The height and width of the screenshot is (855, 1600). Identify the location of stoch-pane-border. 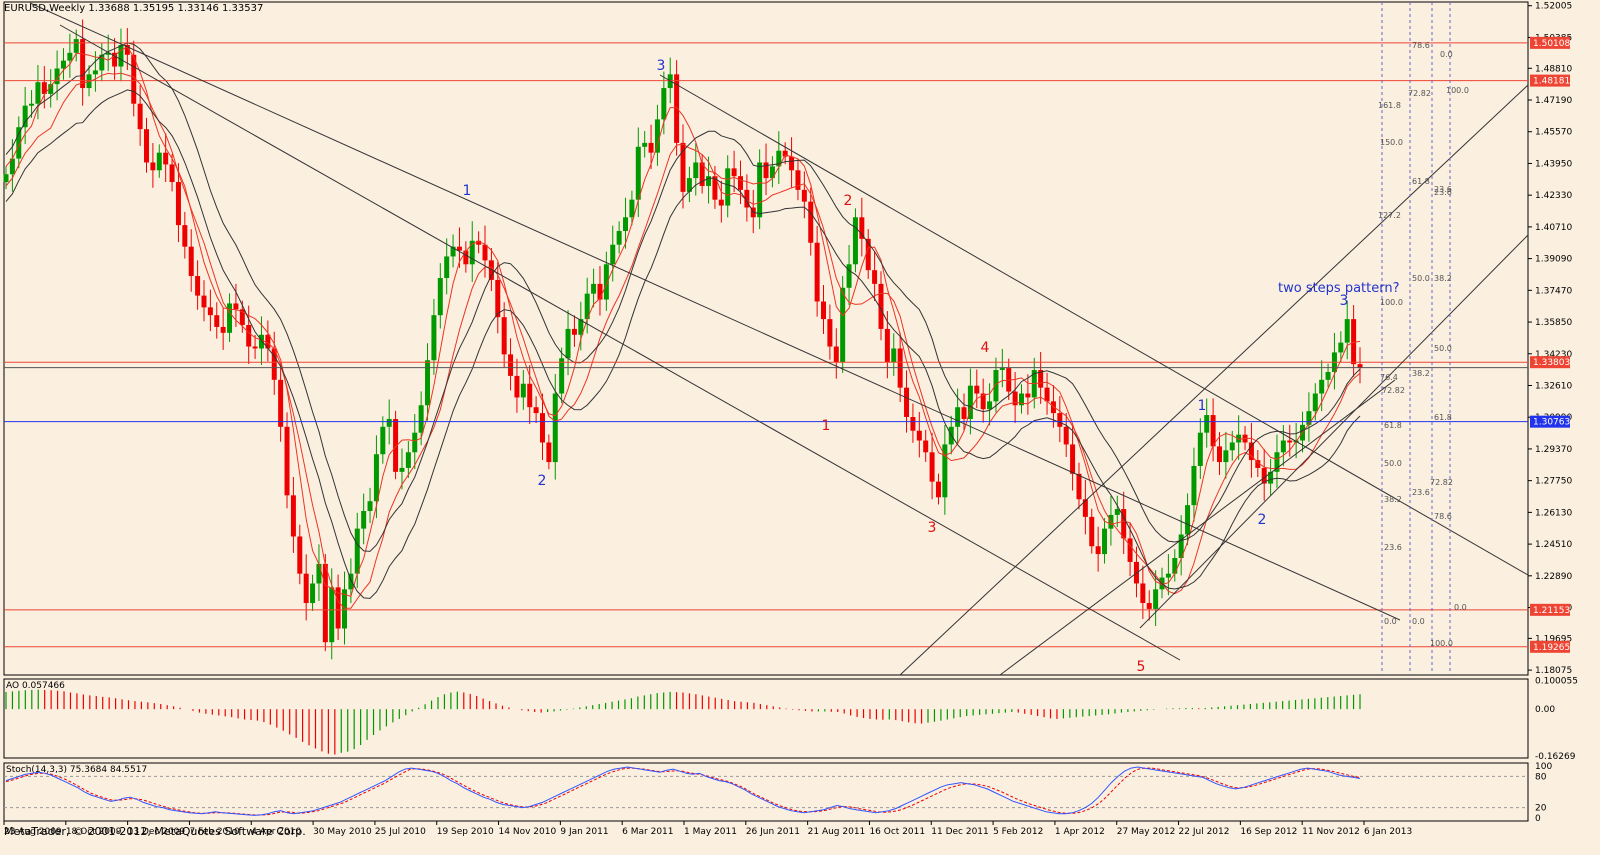
(766, 792).